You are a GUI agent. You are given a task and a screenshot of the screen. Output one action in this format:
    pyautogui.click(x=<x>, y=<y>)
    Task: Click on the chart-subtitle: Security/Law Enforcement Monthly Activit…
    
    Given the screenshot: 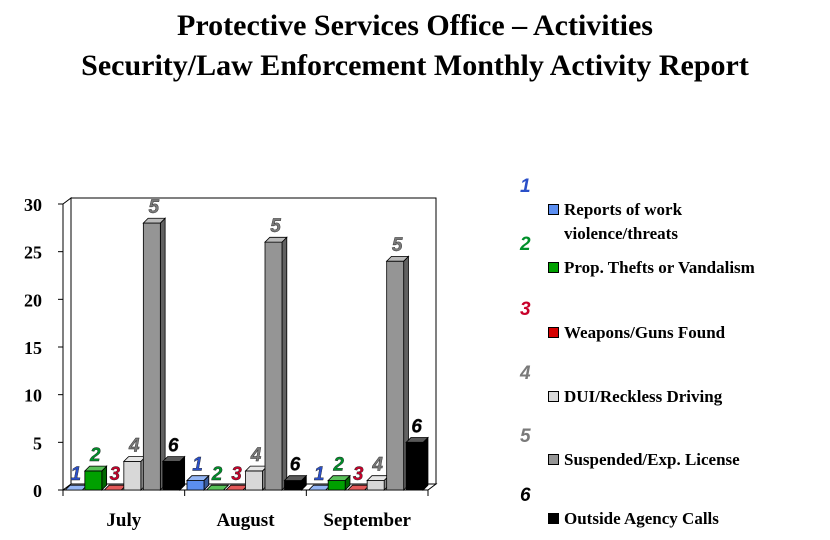 What is the action you would take?
    pyautogui.click(x=415, y=65)
    